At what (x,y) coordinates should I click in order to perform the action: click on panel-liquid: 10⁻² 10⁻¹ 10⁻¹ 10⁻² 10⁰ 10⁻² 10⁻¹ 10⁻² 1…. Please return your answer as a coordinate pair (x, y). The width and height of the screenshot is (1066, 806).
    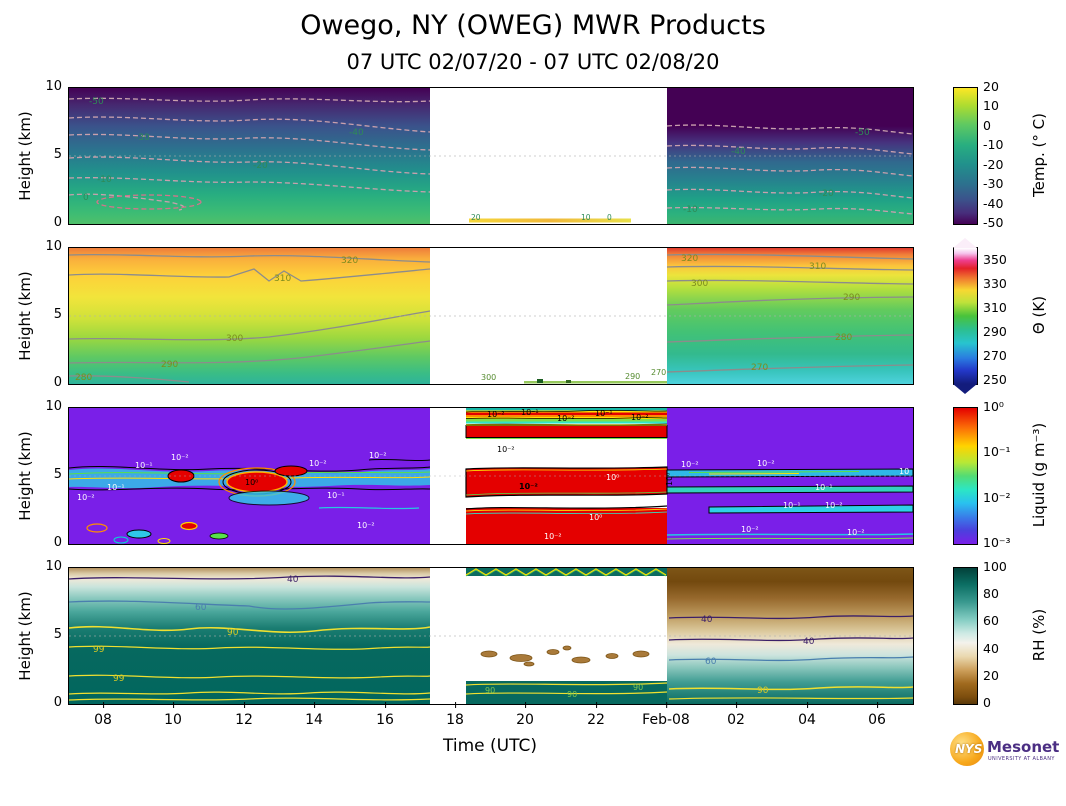
    Looking at the image, I should click on (491, 476).